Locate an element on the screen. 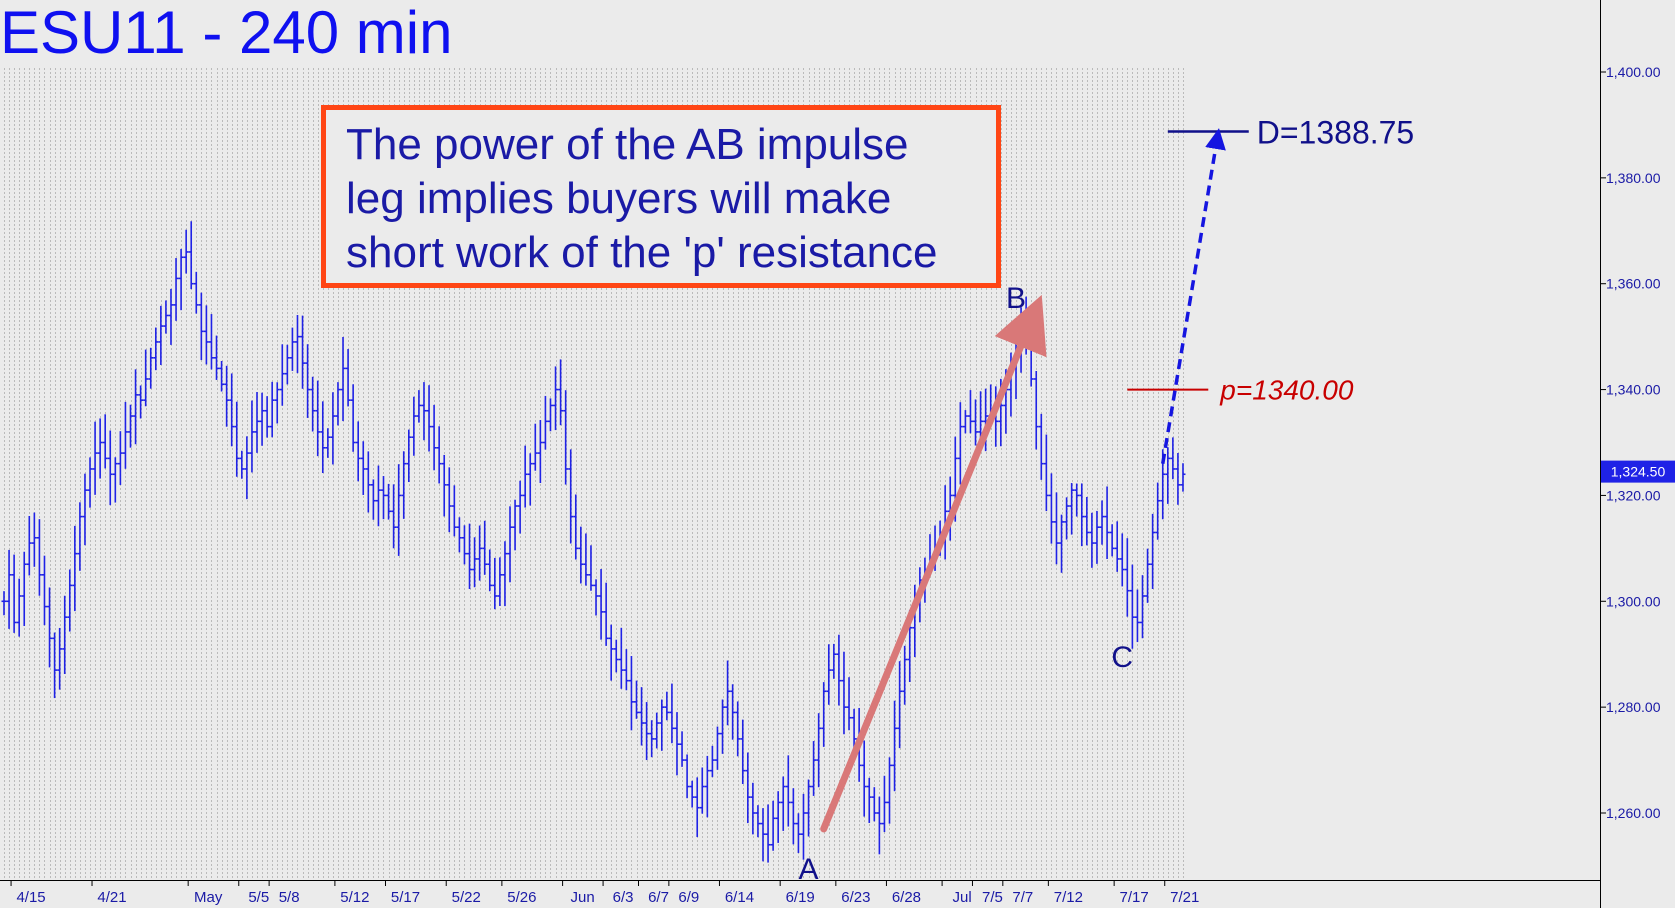 The height and width of the screenshot is (908, 1675). y-tick-label: 1,260.00 is located at coordinates (1633, 813).